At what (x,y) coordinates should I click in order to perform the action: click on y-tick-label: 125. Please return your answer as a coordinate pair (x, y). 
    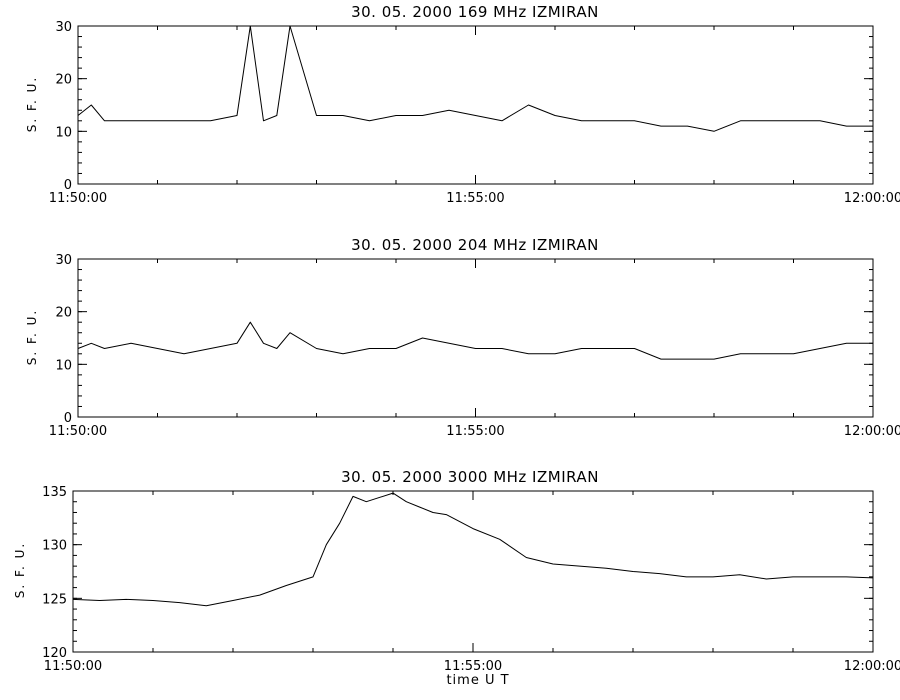
    Looking at the image, I should click on (54, 599).